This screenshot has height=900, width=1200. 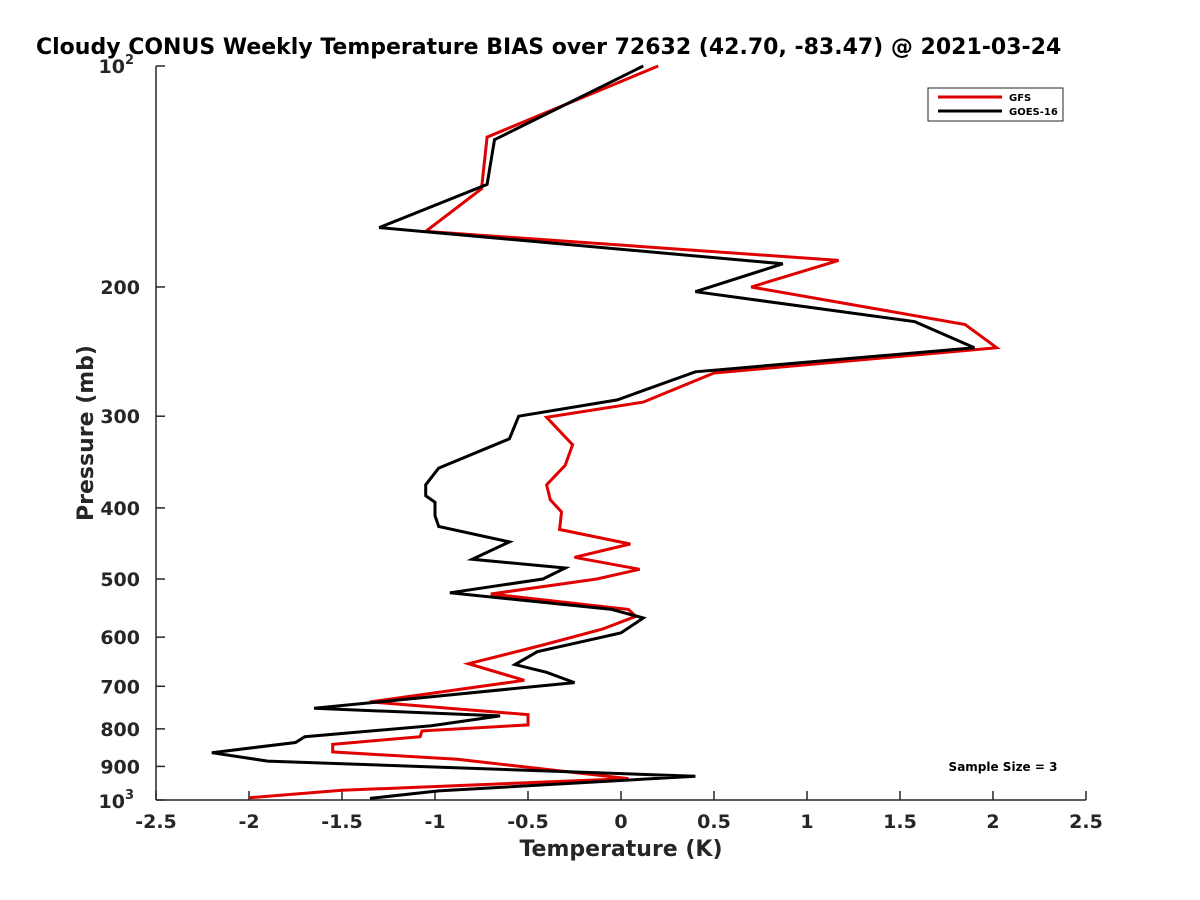 I want to click on y-tick-label: 200, so click(x=120, y=288).